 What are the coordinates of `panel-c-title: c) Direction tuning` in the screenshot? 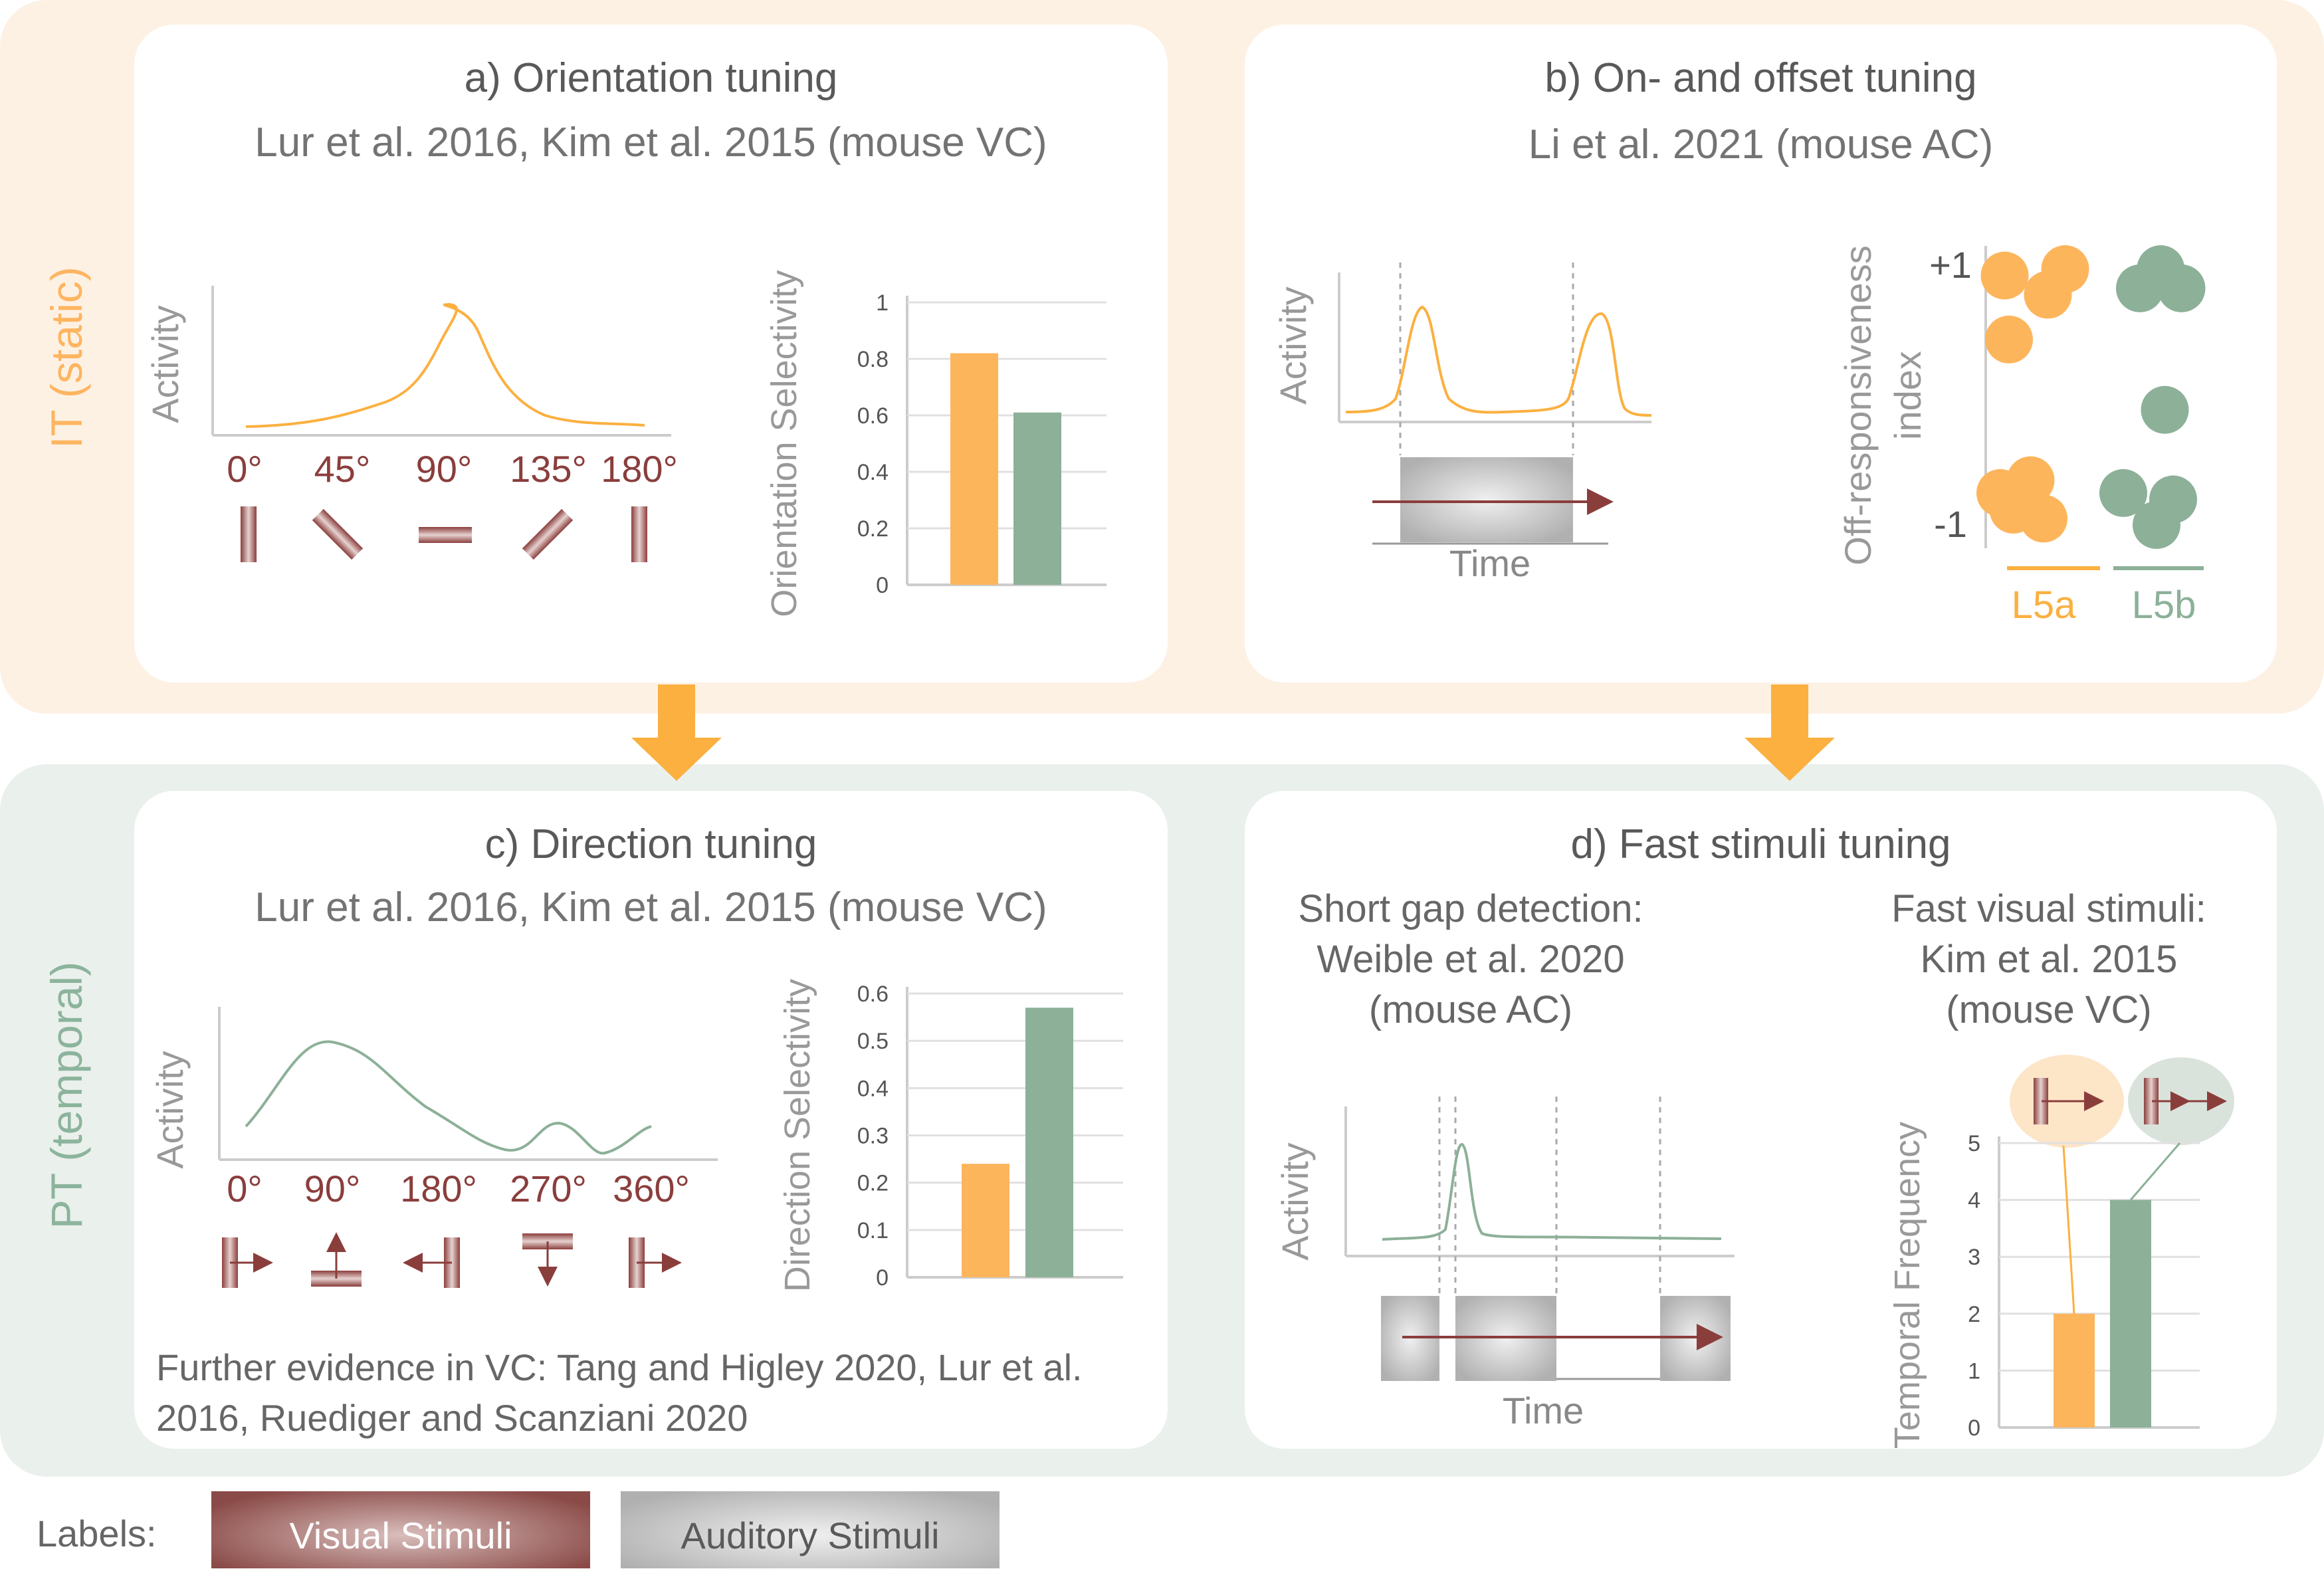 It's located at (650, 844).